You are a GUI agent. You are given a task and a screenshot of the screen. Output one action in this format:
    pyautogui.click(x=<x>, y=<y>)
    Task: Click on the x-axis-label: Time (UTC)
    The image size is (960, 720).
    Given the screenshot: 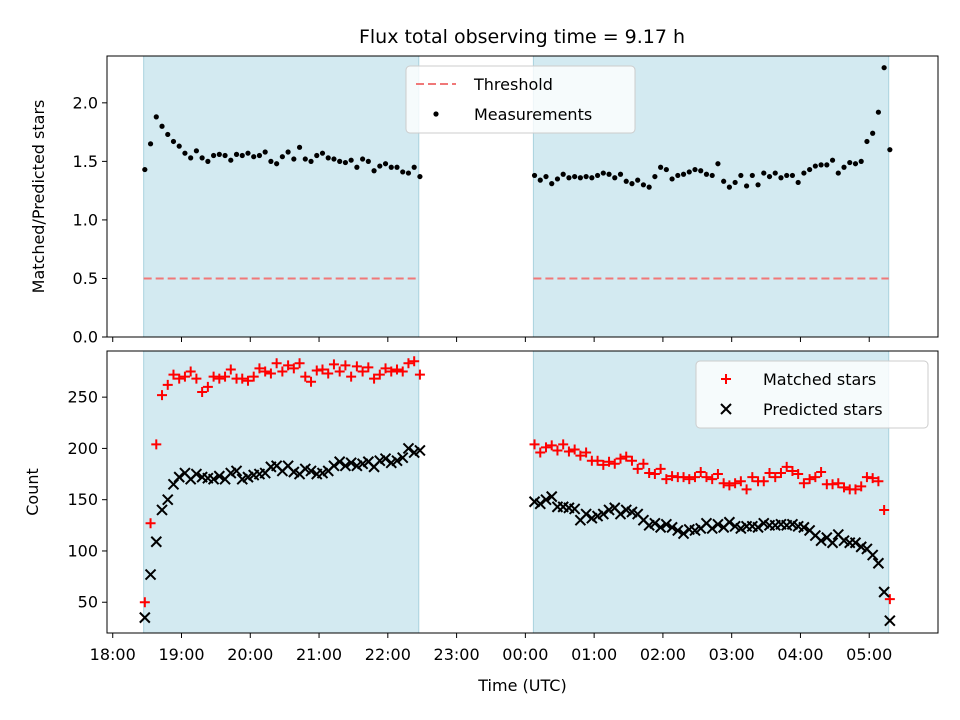 What is the action you would take?
    pyautogui.click(x=521, y=685)
    